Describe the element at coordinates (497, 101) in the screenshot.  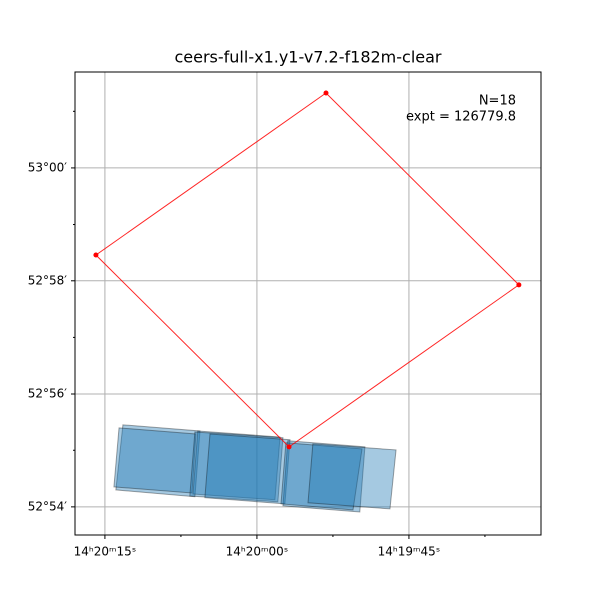
I see `annotation: N=18` at that location.